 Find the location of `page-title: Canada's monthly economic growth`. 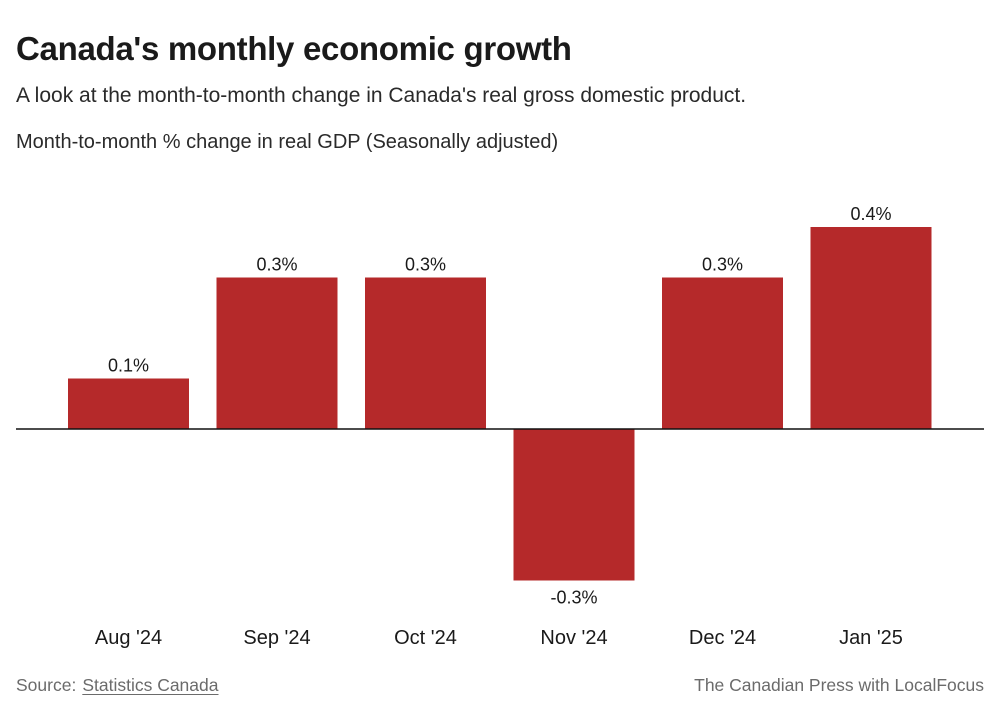

page-title: Canada's monthly economic growth is located at coordinates (294, 48).